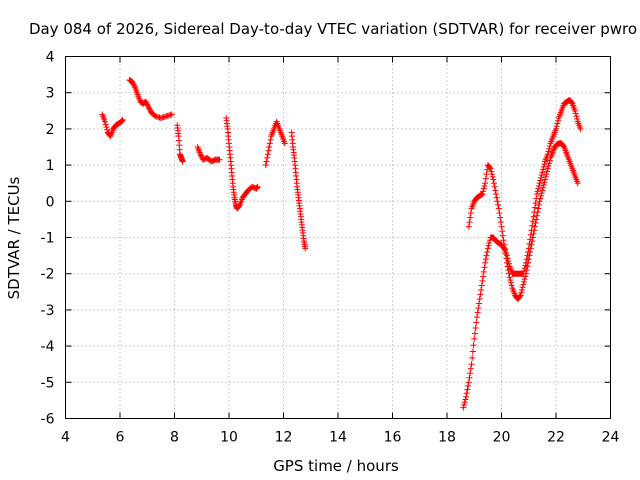 The width and height of the screenshot is (640, 480). Describe the element at coordinates (50, 130) in the screenshot. I see `y-tick-label: 2` at that location.